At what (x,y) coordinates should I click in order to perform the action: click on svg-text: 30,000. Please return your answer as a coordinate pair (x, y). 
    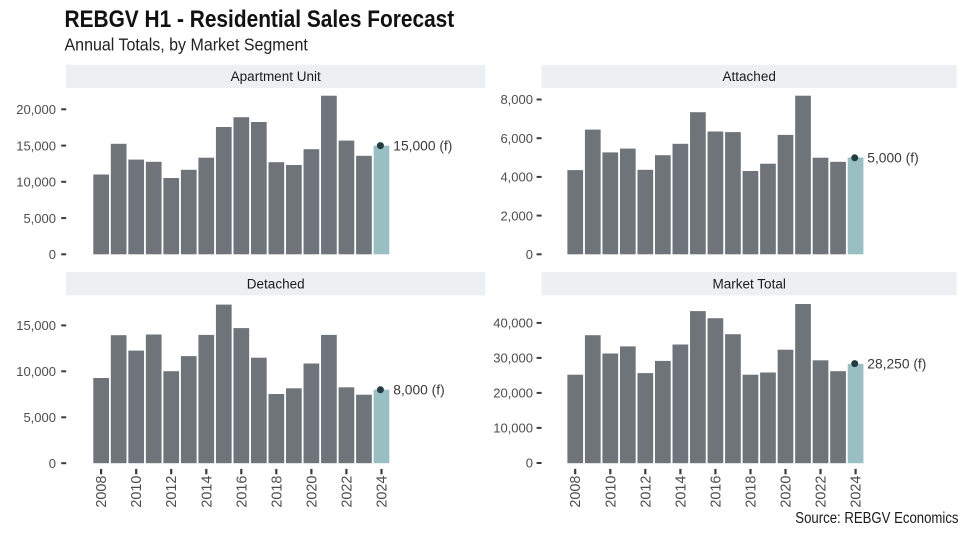
    Looking at the image, I should click on (513, 358).